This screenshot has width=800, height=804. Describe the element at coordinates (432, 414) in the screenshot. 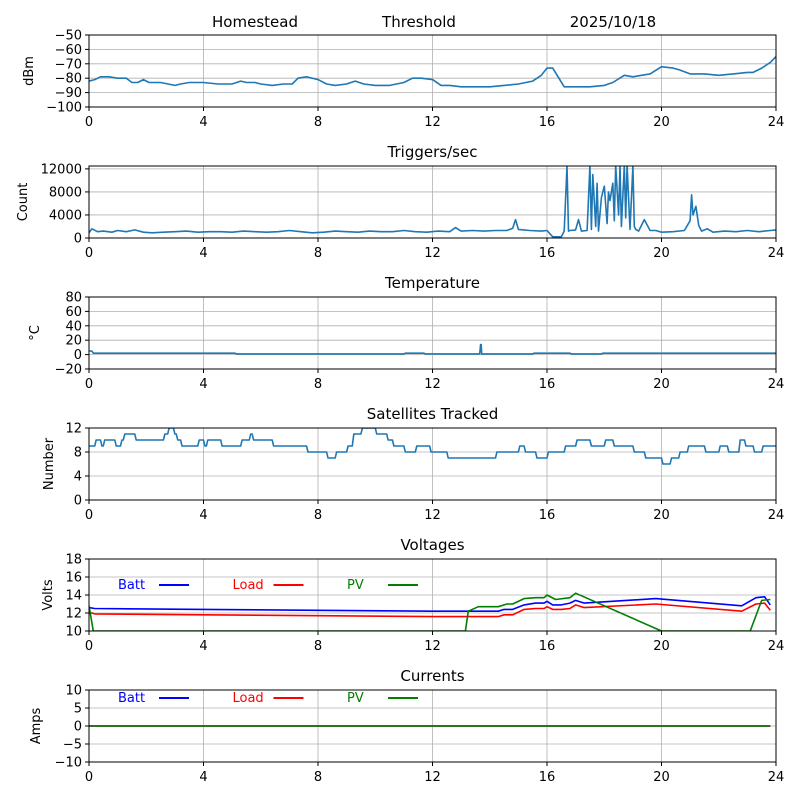

I see `panel-title: Satellites Tracked` at that location.